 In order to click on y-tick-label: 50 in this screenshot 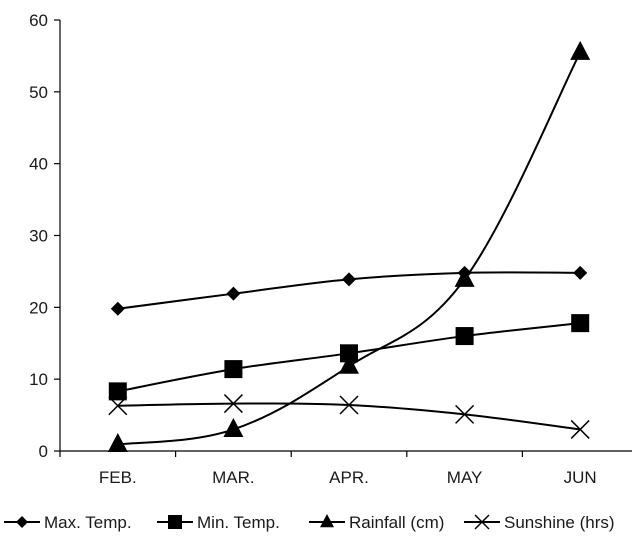, I will do `click(38, 92)`.